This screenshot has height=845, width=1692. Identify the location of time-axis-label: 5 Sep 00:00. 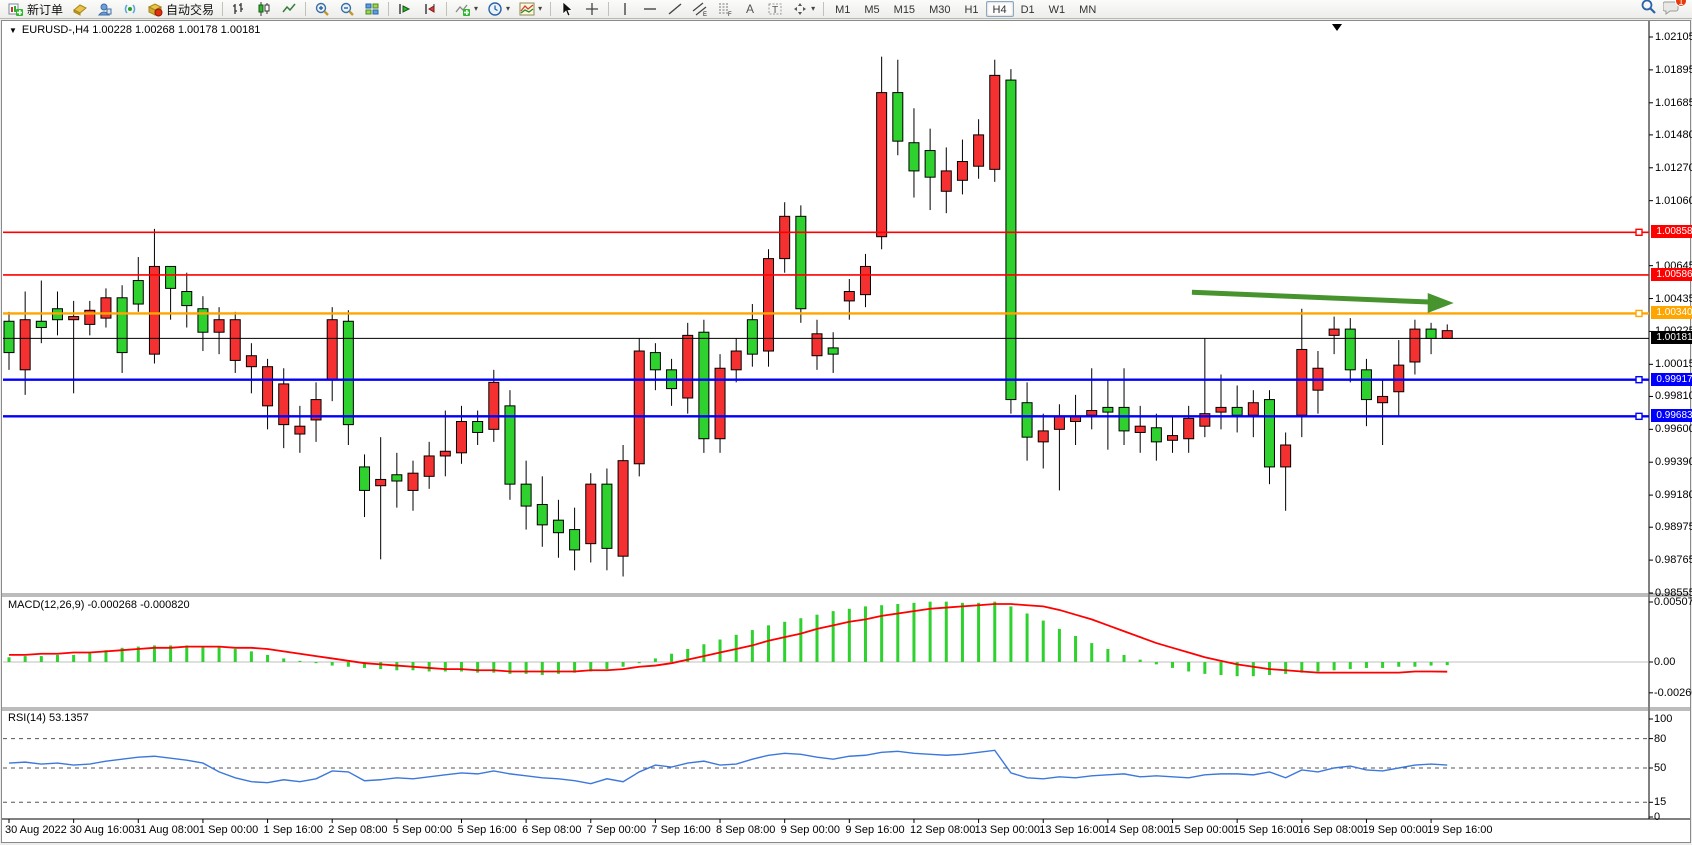
(422, 830).